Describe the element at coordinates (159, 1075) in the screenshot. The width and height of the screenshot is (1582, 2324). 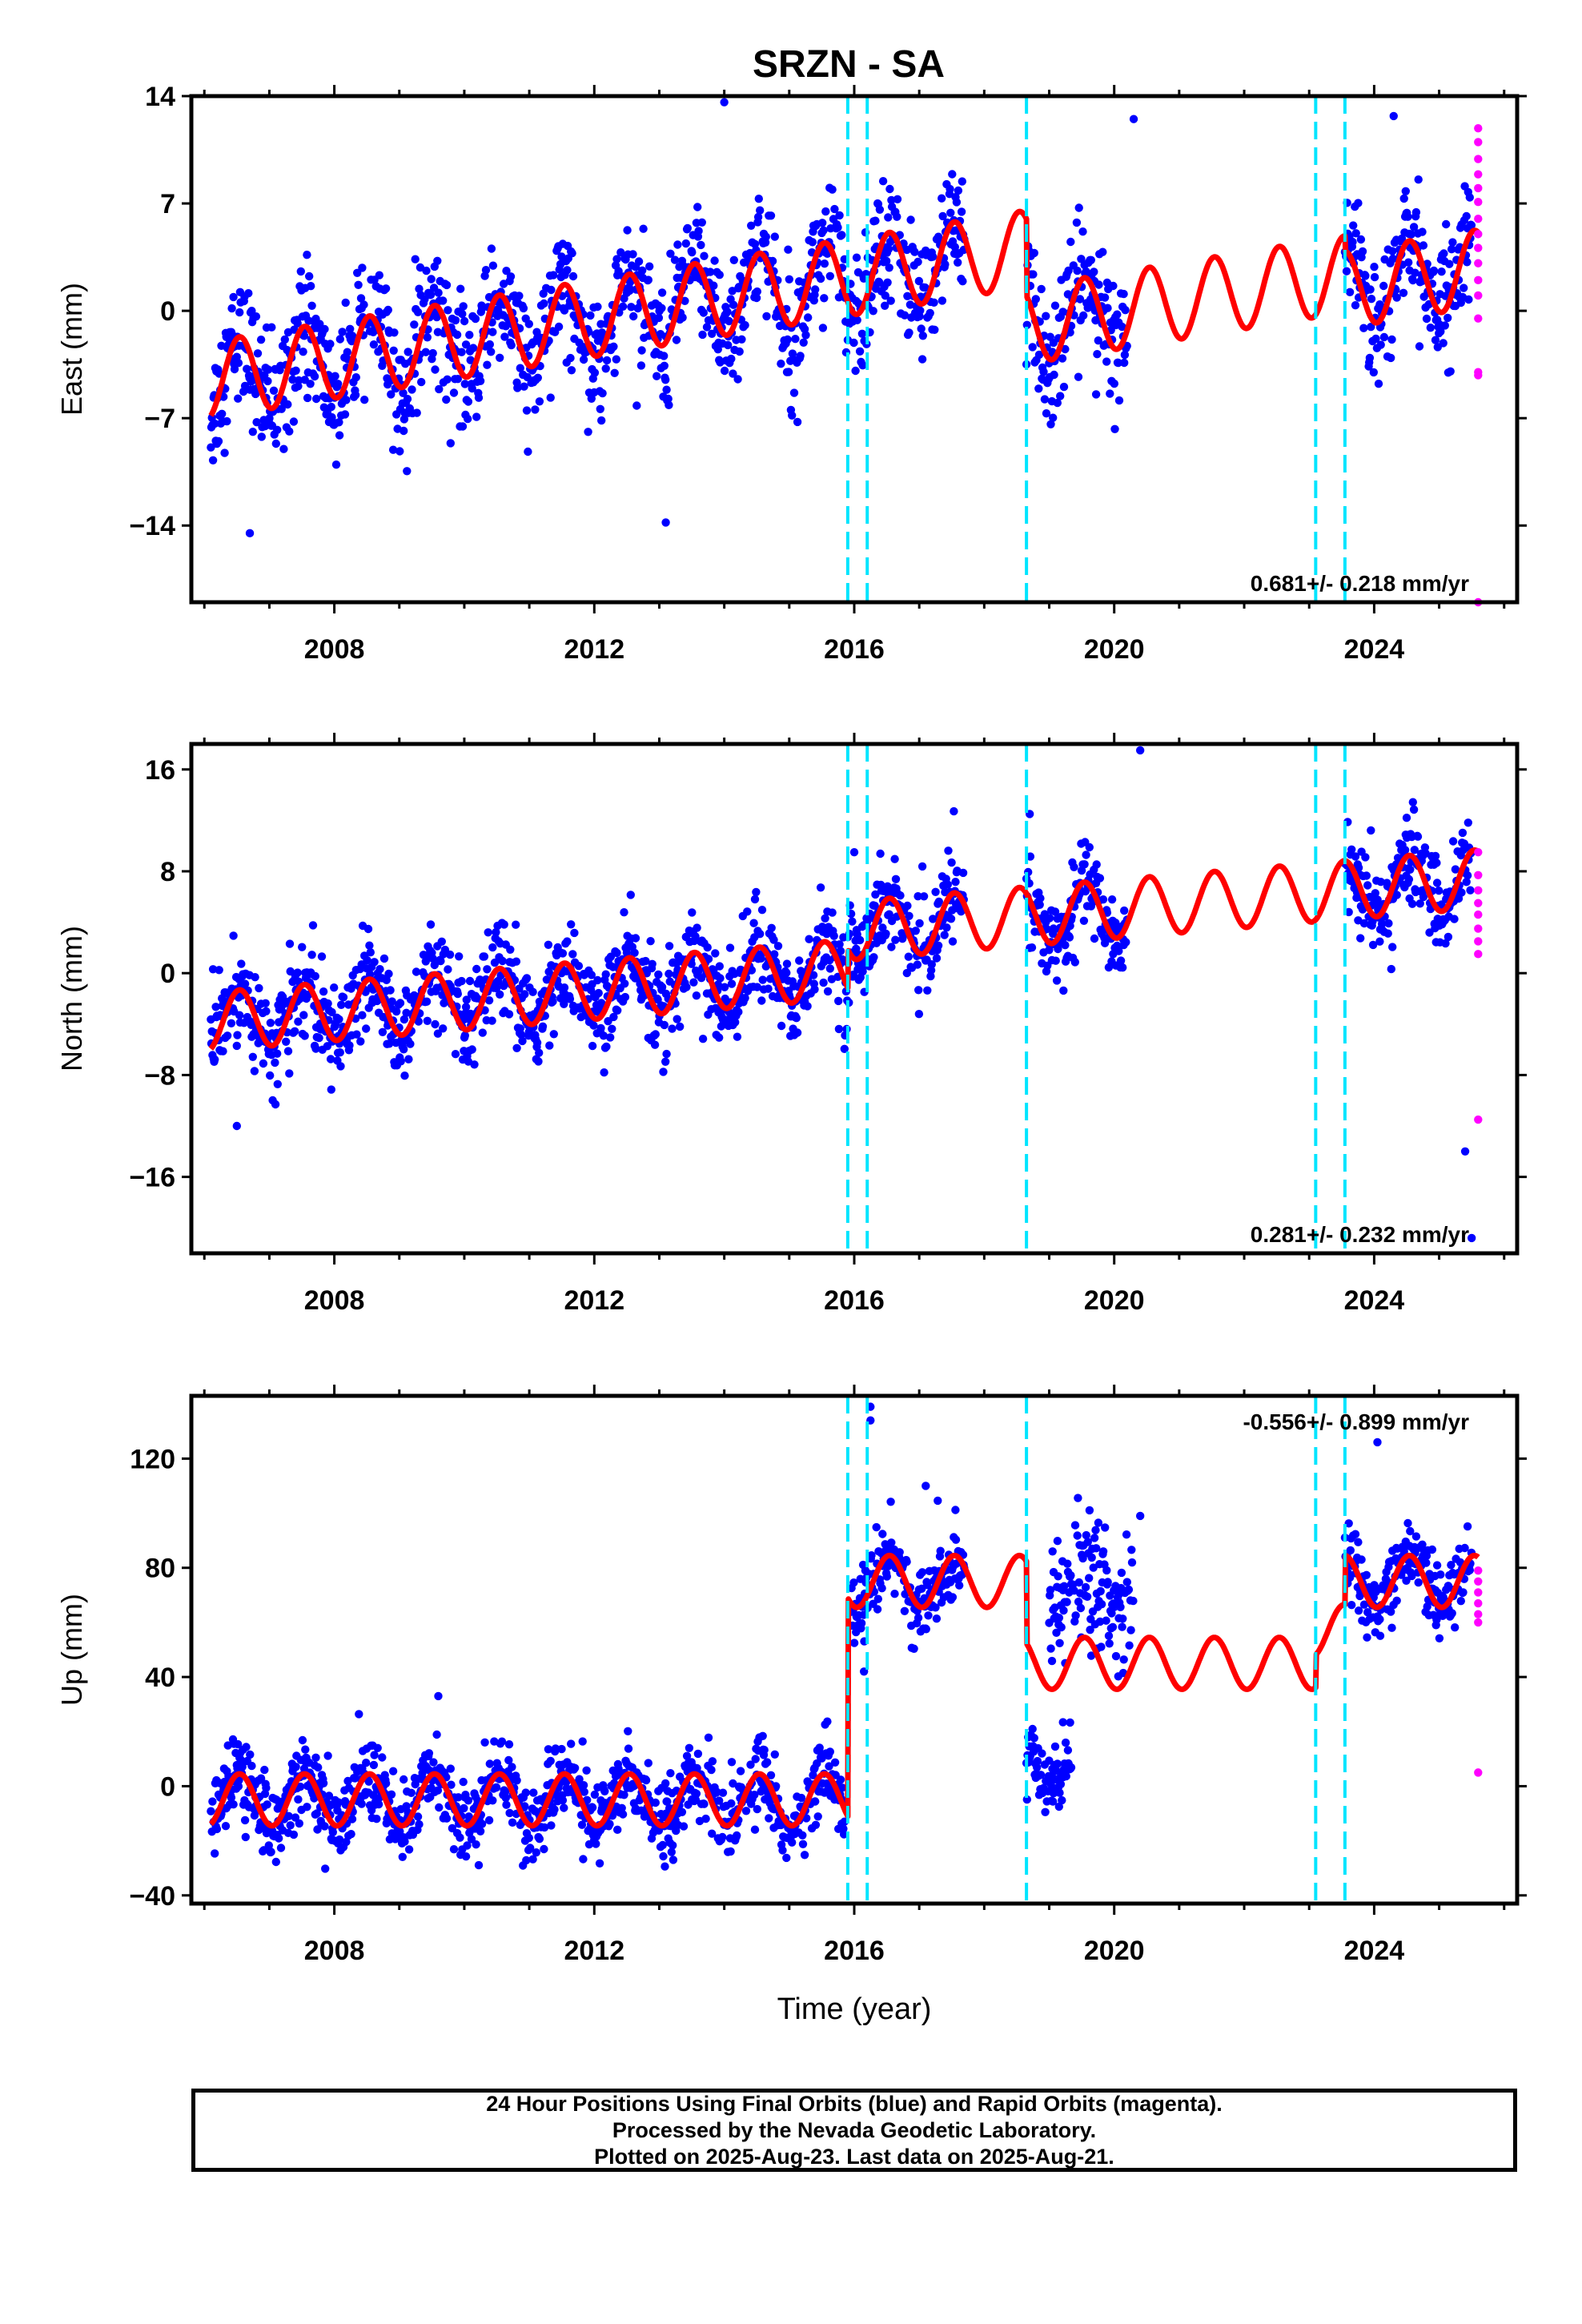
I see `y-tick-label: −8` at that location.